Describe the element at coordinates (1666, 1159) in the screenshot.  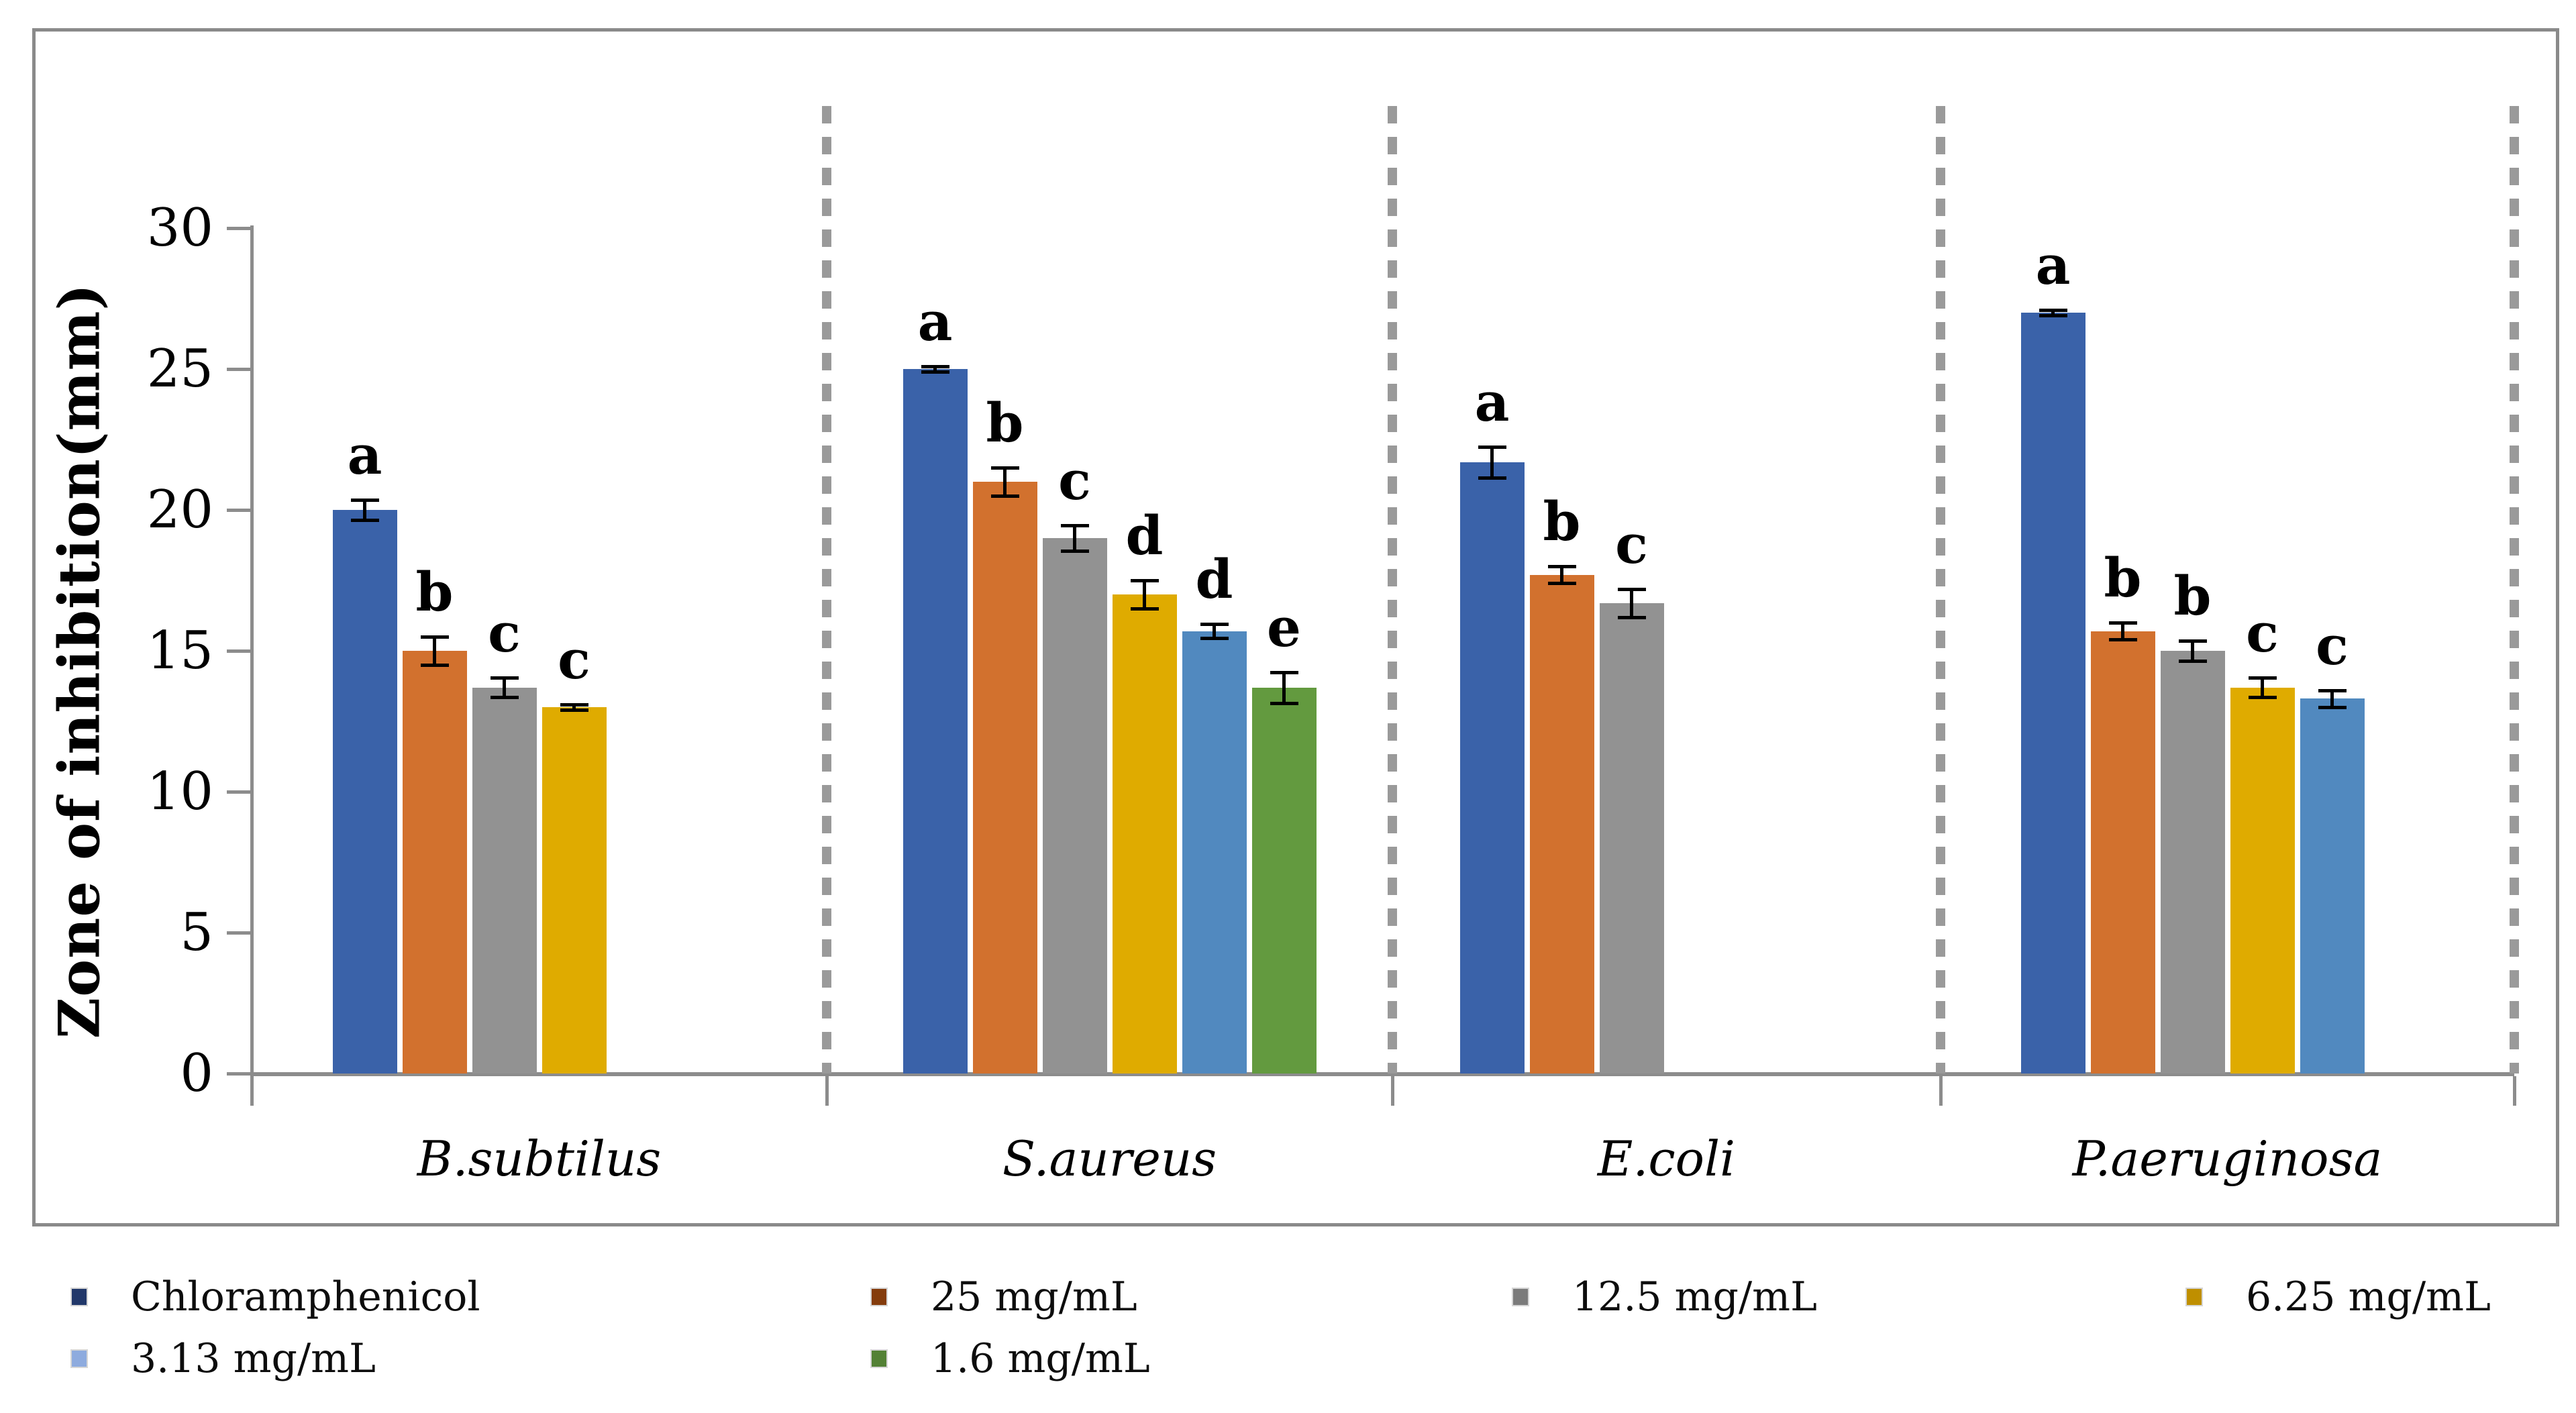
I see `category-label: E.coli` at that location.